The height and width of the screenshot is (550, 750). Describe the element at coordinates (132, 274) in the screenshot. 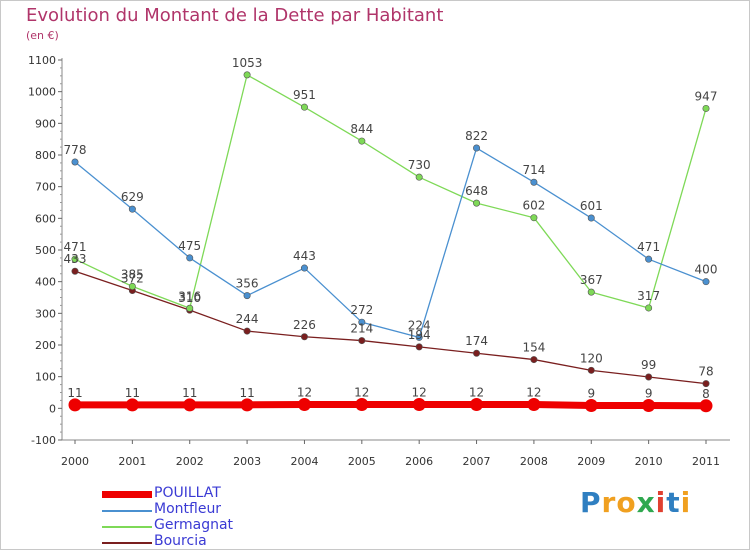

I see `data-label: 385` at that location.